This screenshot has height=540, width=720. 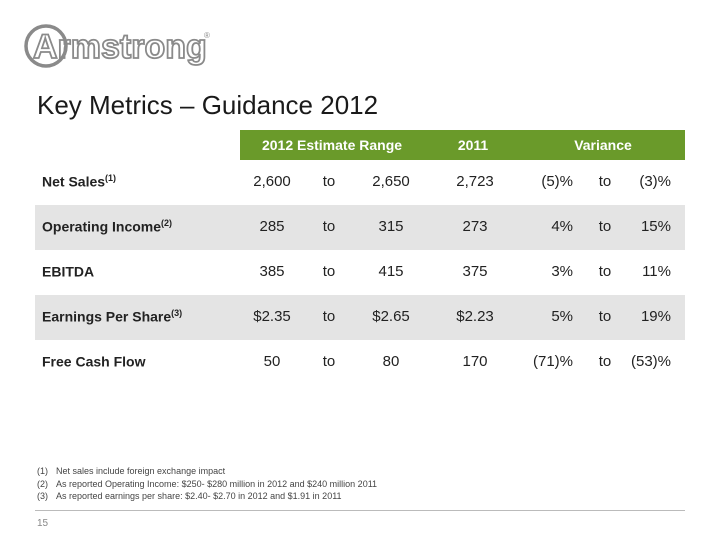 I want to click on variance-high: 19%, so click(x=655, y=316).